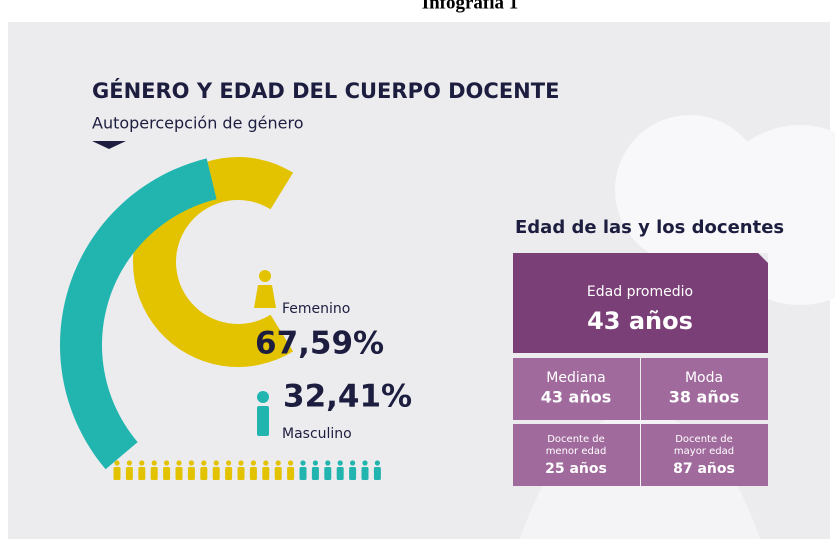 This screenshot has width=835, height=539. Describe the element at coordinates (704, 378) in the screenshot. I see `cell-label: Moda` at that location.